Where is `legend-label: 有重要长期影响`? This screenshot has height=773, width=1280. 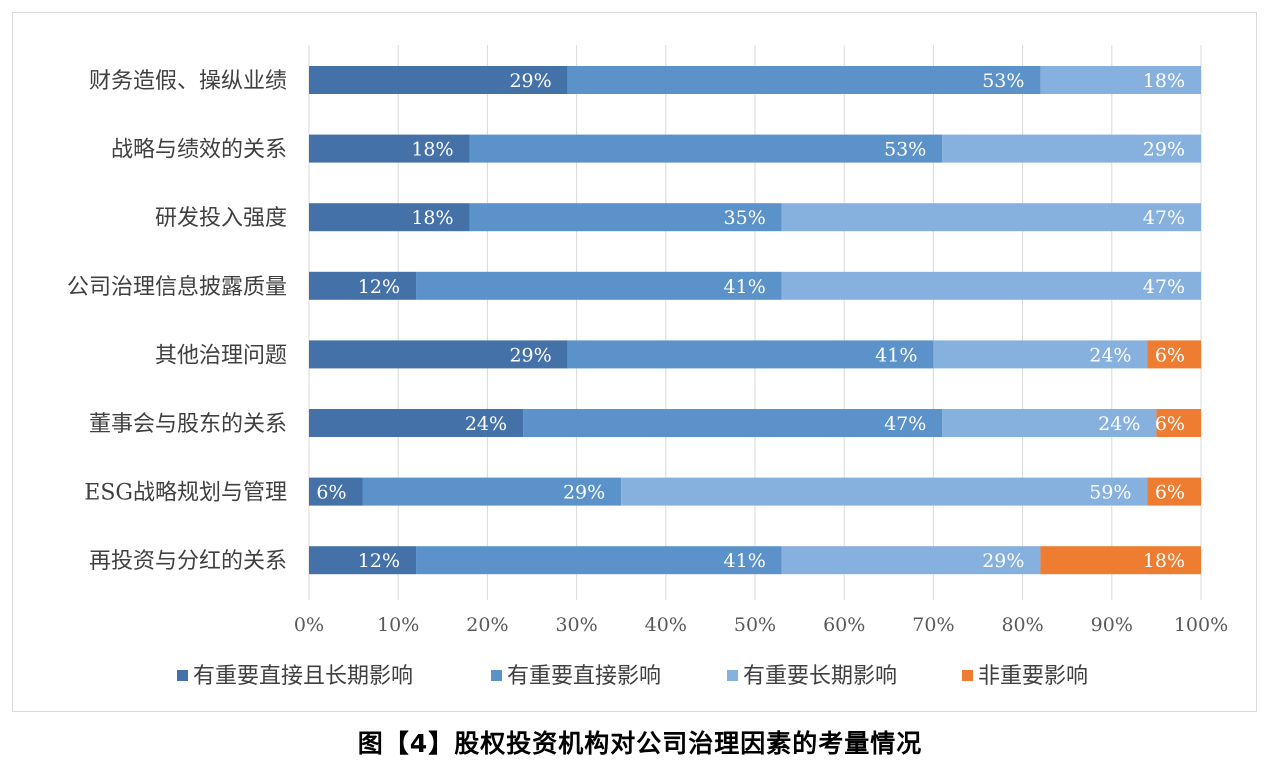 legend-label: 有重要长期影响 is located at coordinates (820, 676).